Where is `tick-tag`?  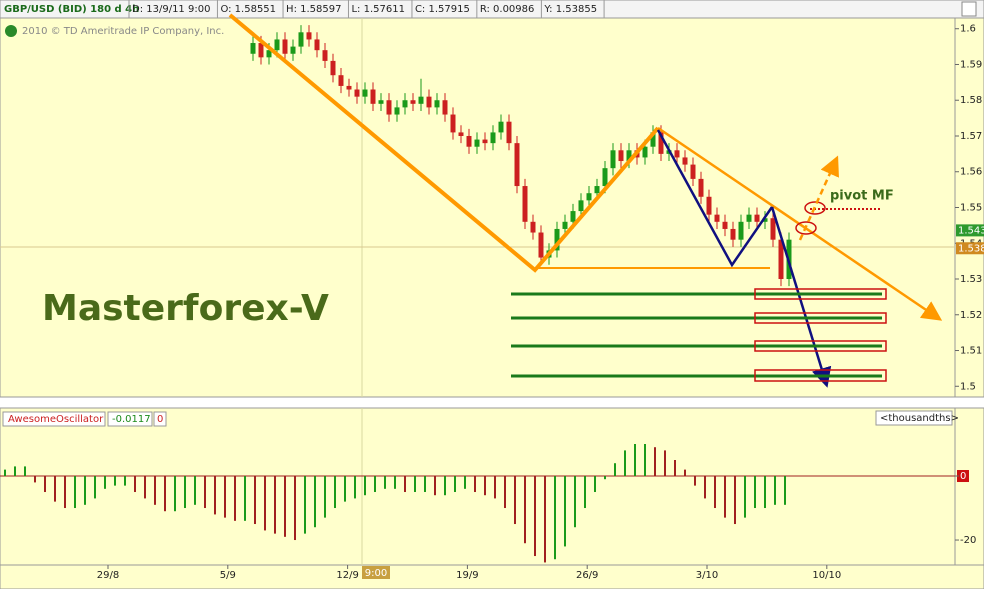 tick-tag is located at coordinates (963, 476).